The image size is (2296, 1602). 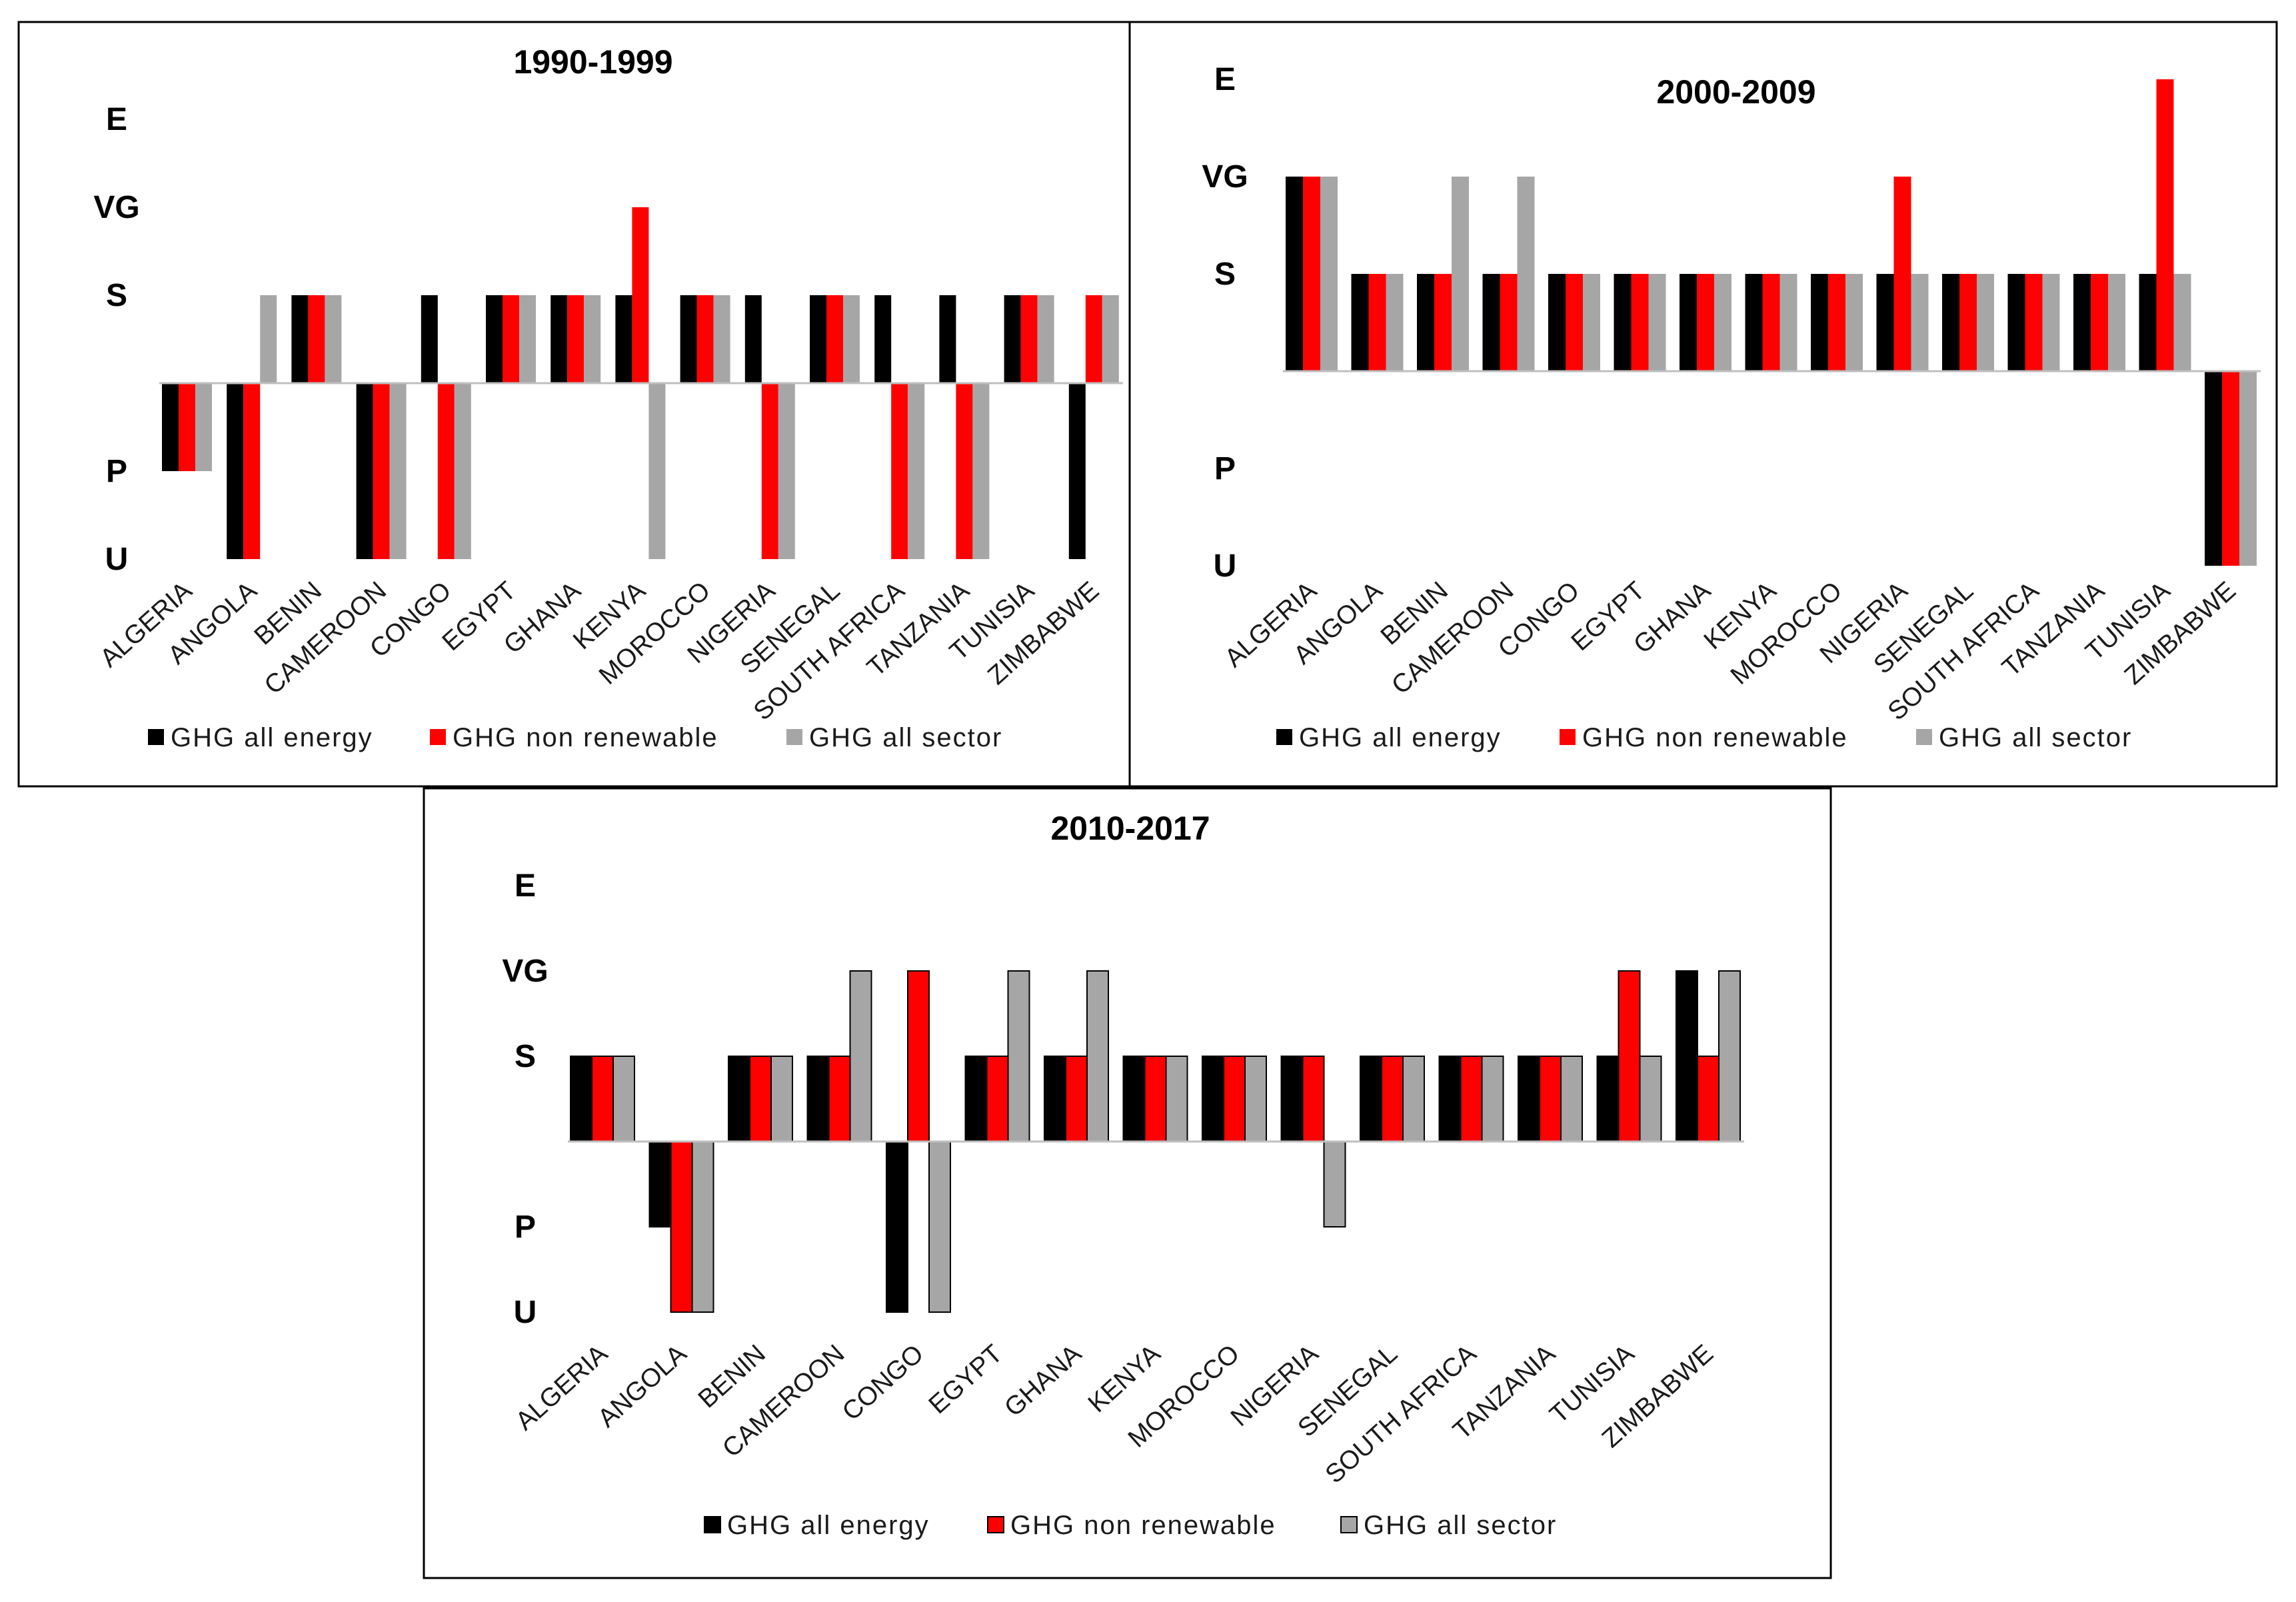 What do you see at coordinates (592, 62) in the screenshot?
I see `chart-title: 1990-1999` at bounding box center [592, 62].